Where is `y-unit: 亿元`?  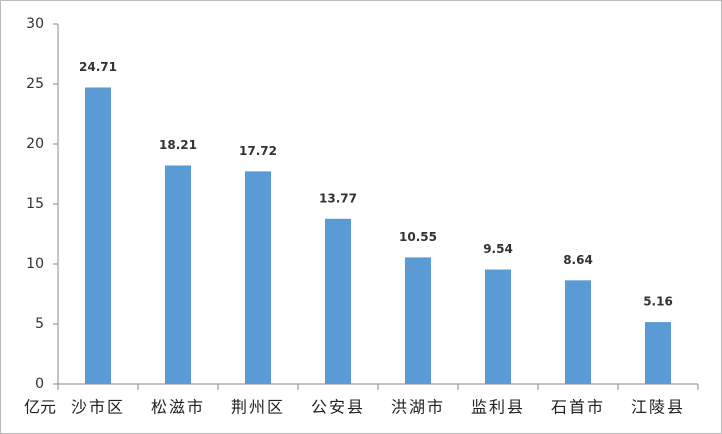 y-unit: 亿元 is located at coordinates (40, 407).